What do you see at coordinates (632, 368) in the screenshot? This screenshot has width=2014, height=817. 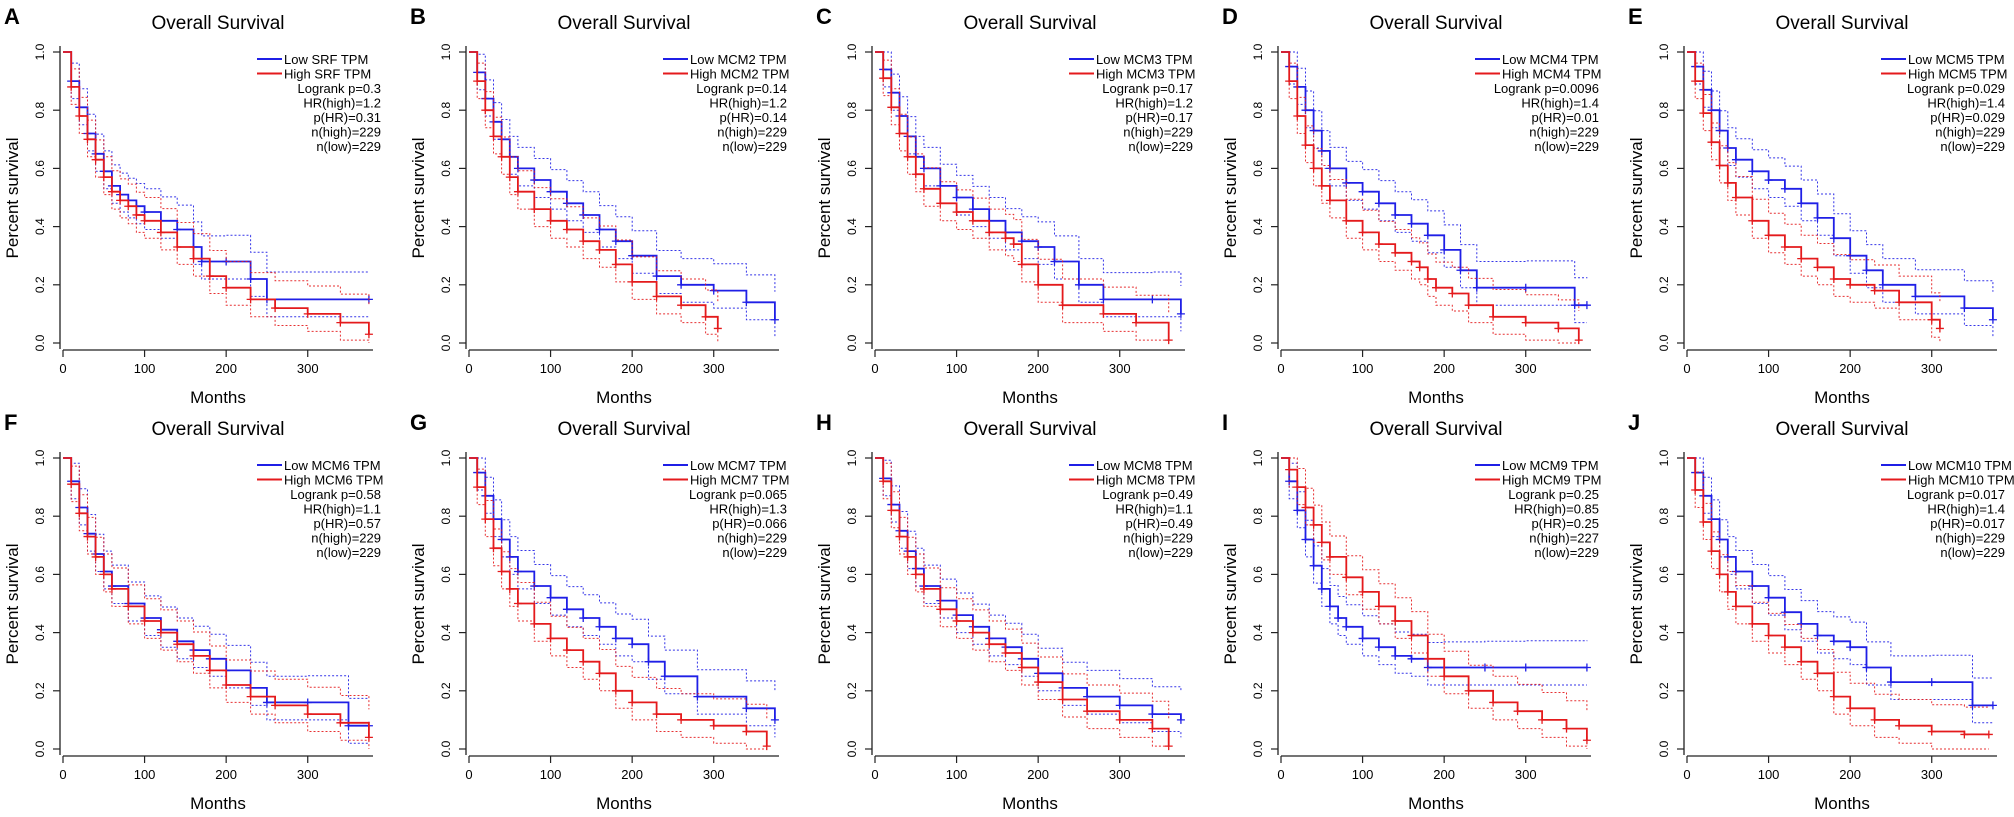 I see `x-tick-label: 200` at bounding box center [632, 368].